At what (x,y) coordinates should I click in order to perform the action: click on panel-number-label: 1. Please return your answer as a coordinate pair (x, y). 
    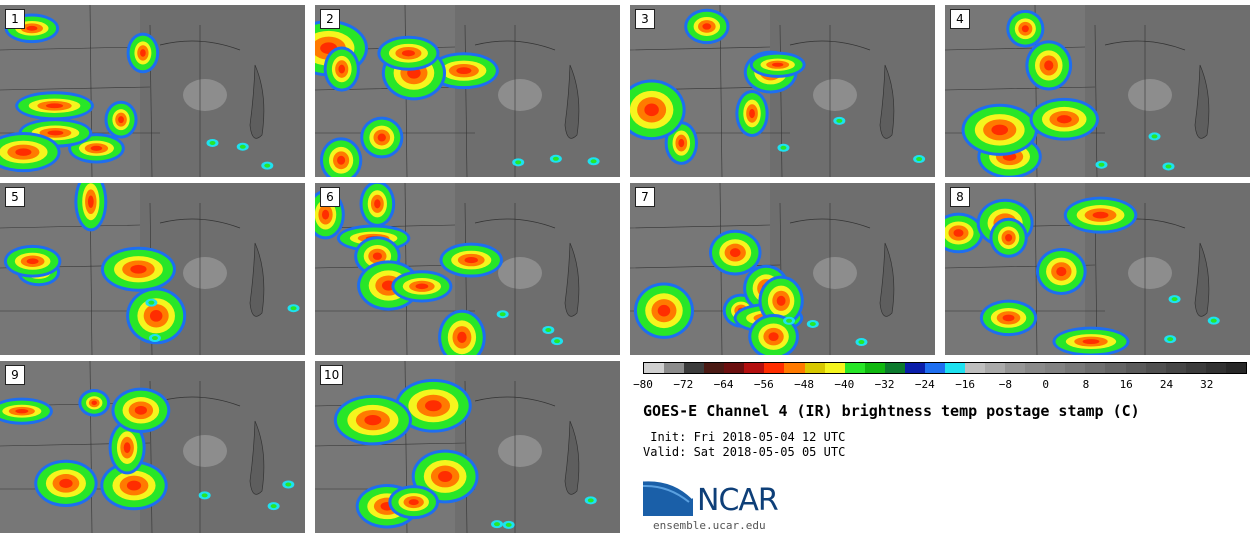
    Looking at the image, I should click on (15, 19).